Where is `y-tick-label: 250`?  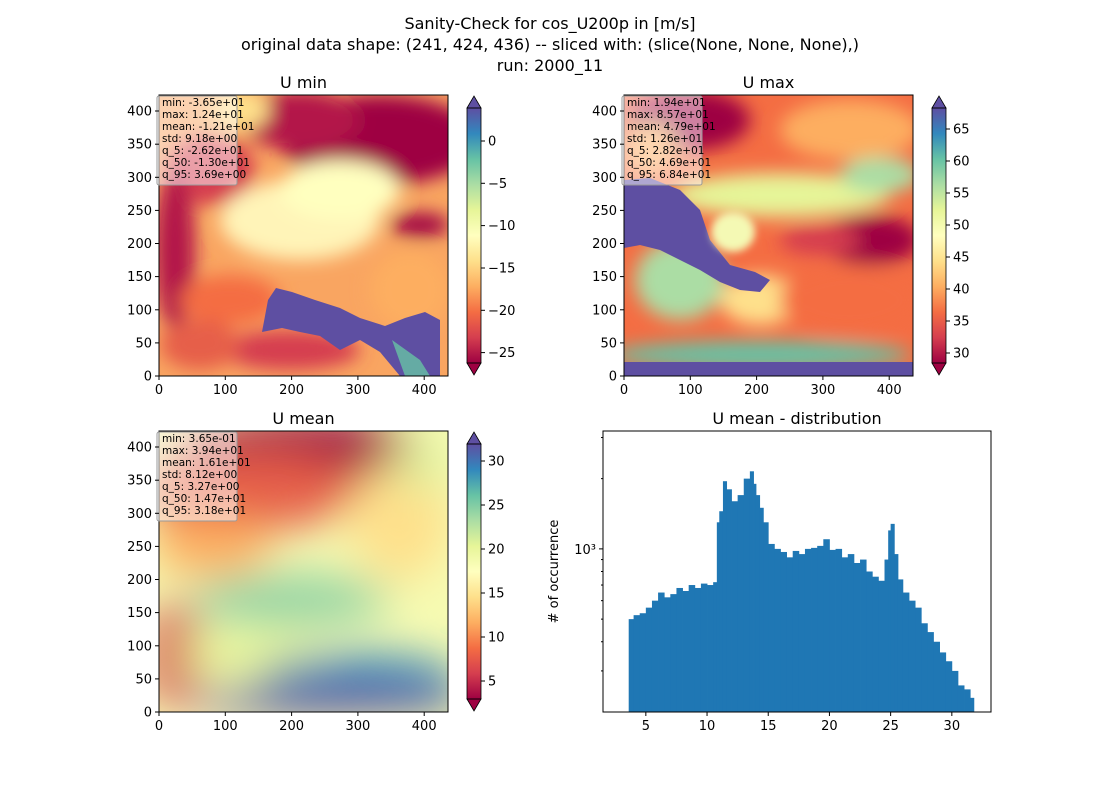
y-tick-label: 250 is located at coordinates (604, 211).